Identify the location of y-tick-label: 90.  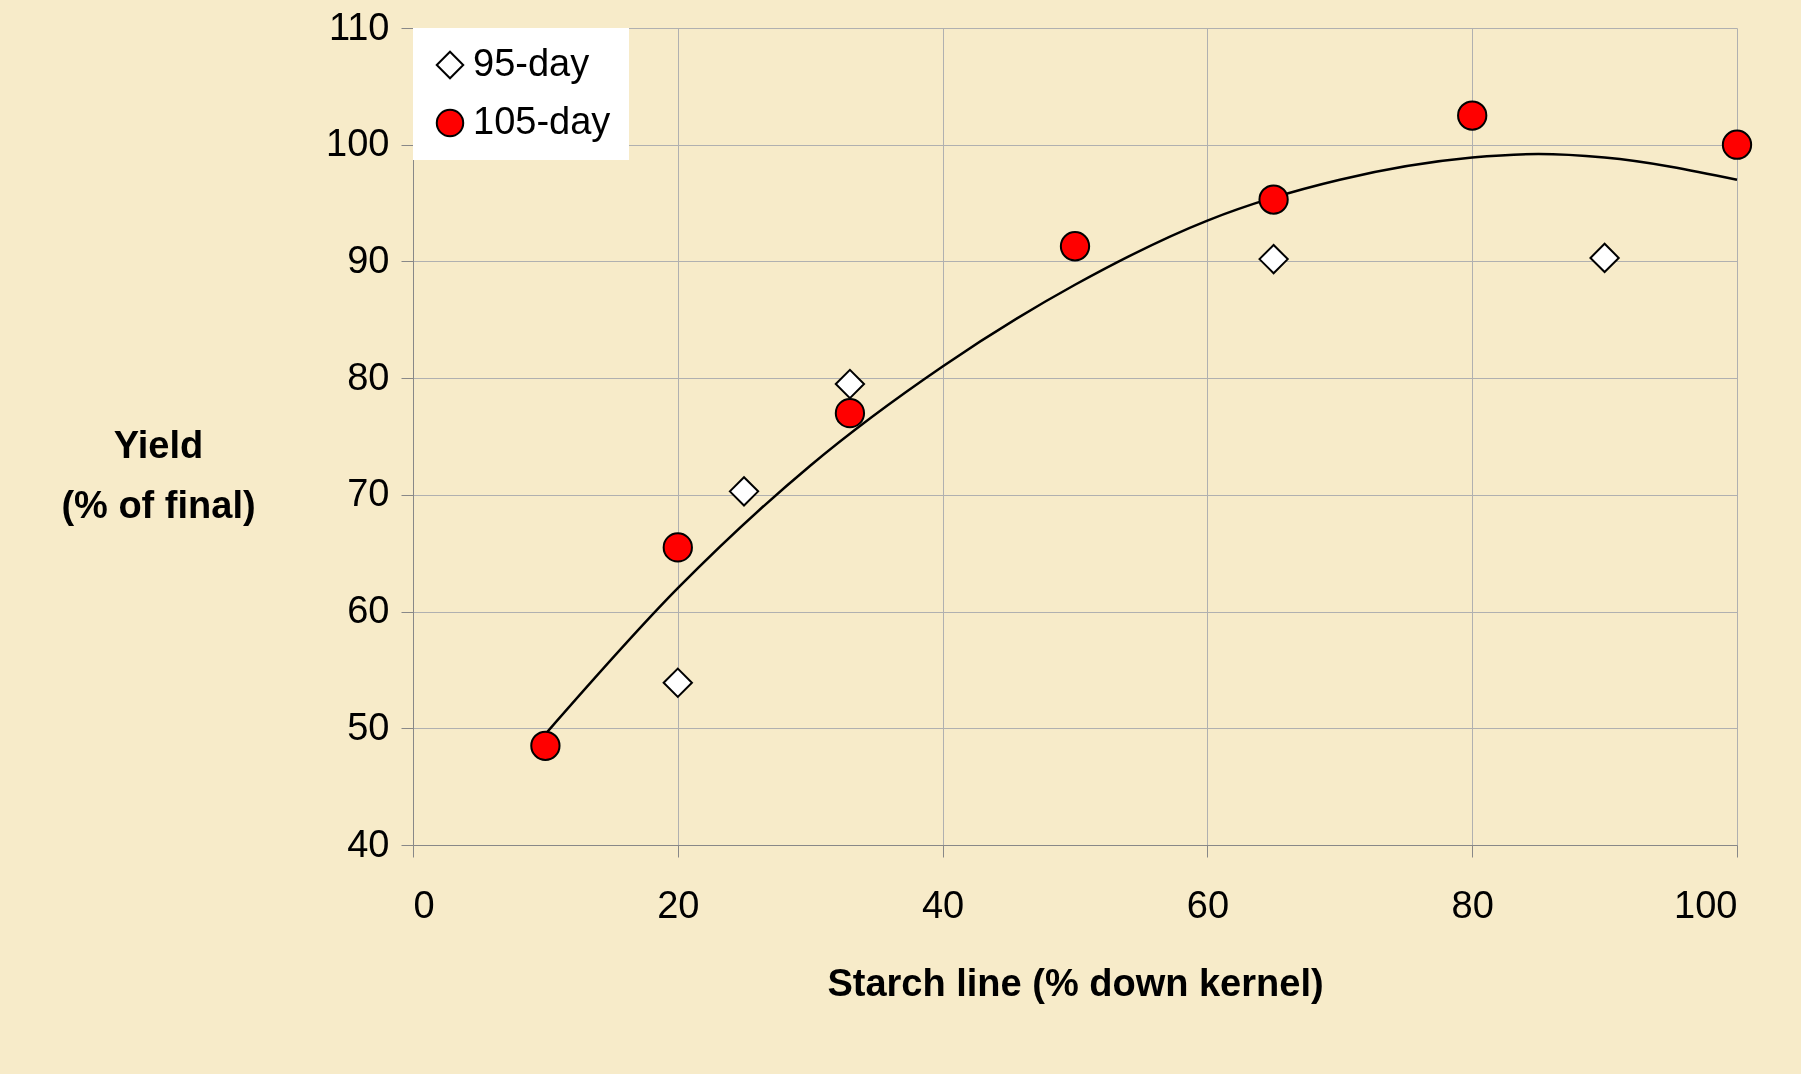
(368, 259).